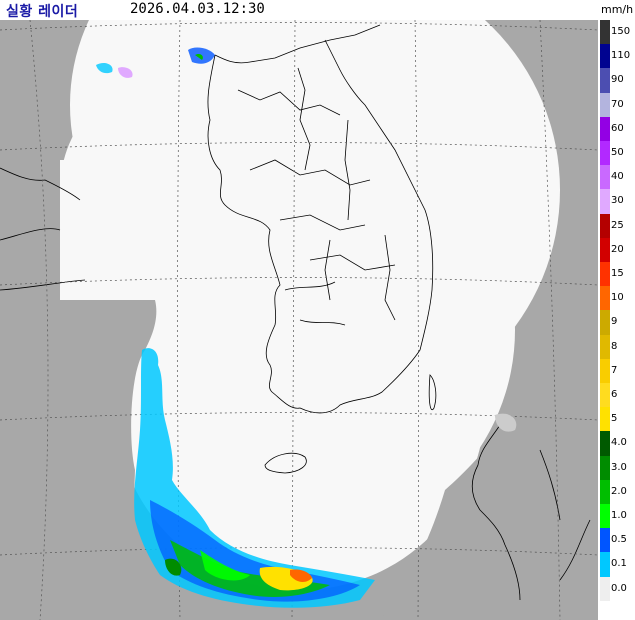 This screenshot has width=635, height=620. Describe the element at coordinates (617, 273) in the screenshot. I see `legend-label: 15` at that location.